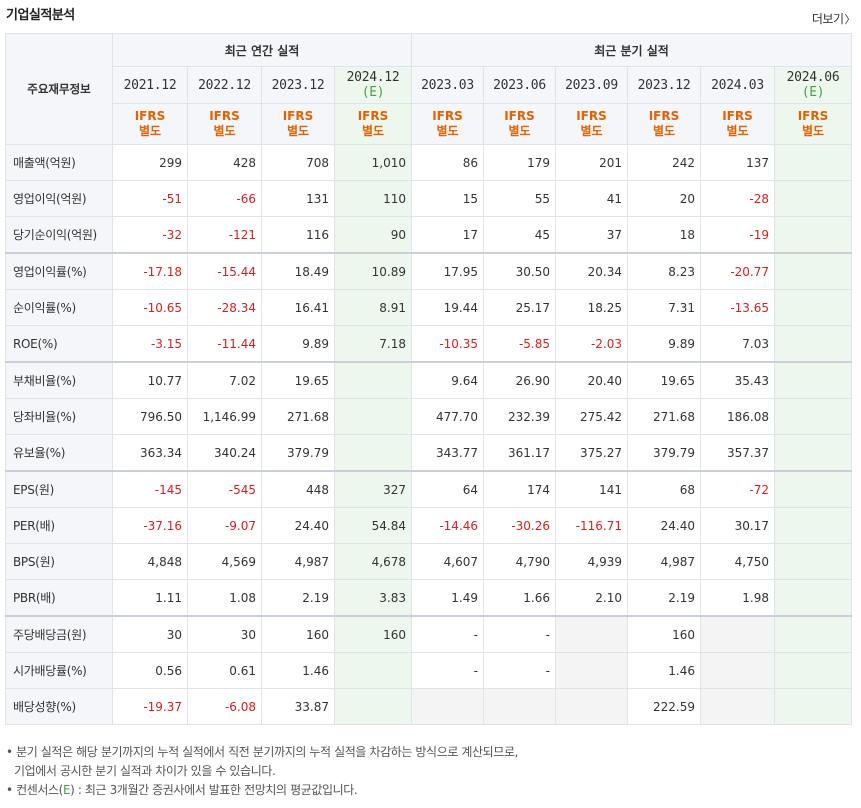 This screenshot has height=808, width=861. What do you see at coordinates (150, 85) in the screenshot?
I see `period-date: 2021.12` at bounding box center [150, 85].